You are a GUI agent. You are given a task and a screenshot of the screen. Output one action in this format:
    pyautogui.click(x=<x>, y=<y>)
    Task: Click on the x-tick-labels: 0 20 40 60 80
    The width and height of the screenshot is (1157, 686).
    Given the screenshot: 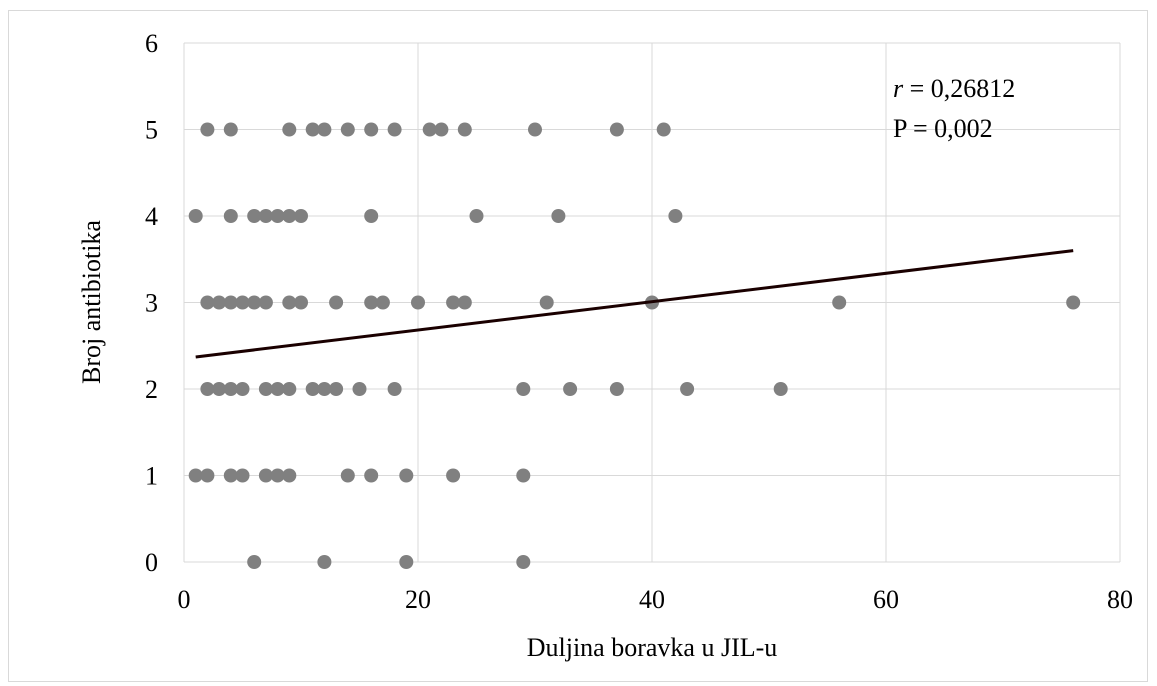 What is the action you would take?
    pyautogui.click(x=656, y=599)
    